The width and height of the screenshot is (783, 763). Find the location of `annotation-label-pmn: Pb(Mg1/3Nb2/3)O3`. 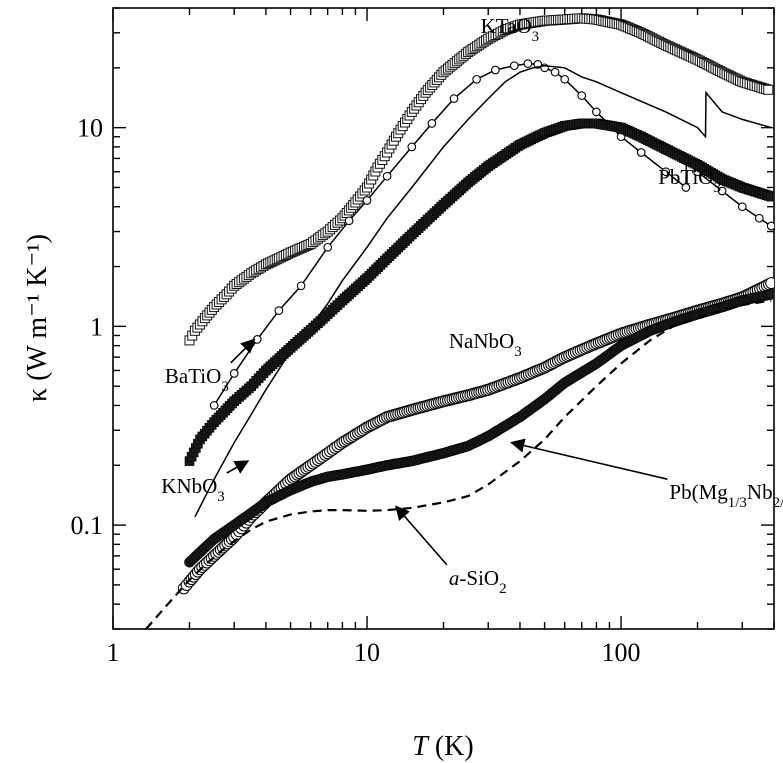

annotation-label-pmn: Pb(Mg1/3Nb2/3)O3 is located at coordinates (726, 495).